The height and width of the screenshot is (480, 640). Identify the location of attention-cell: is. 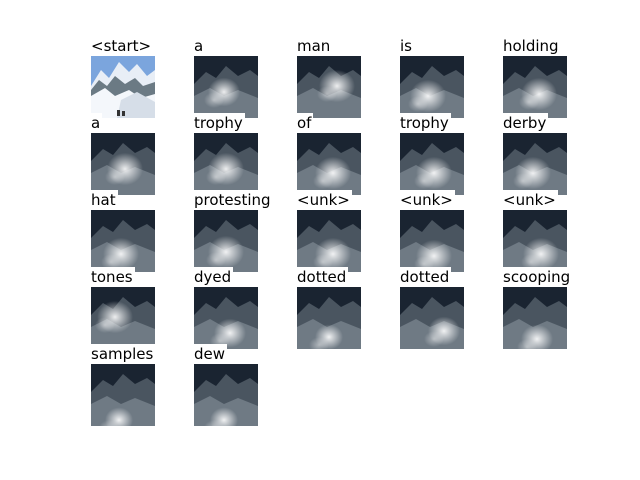
(456, 77).